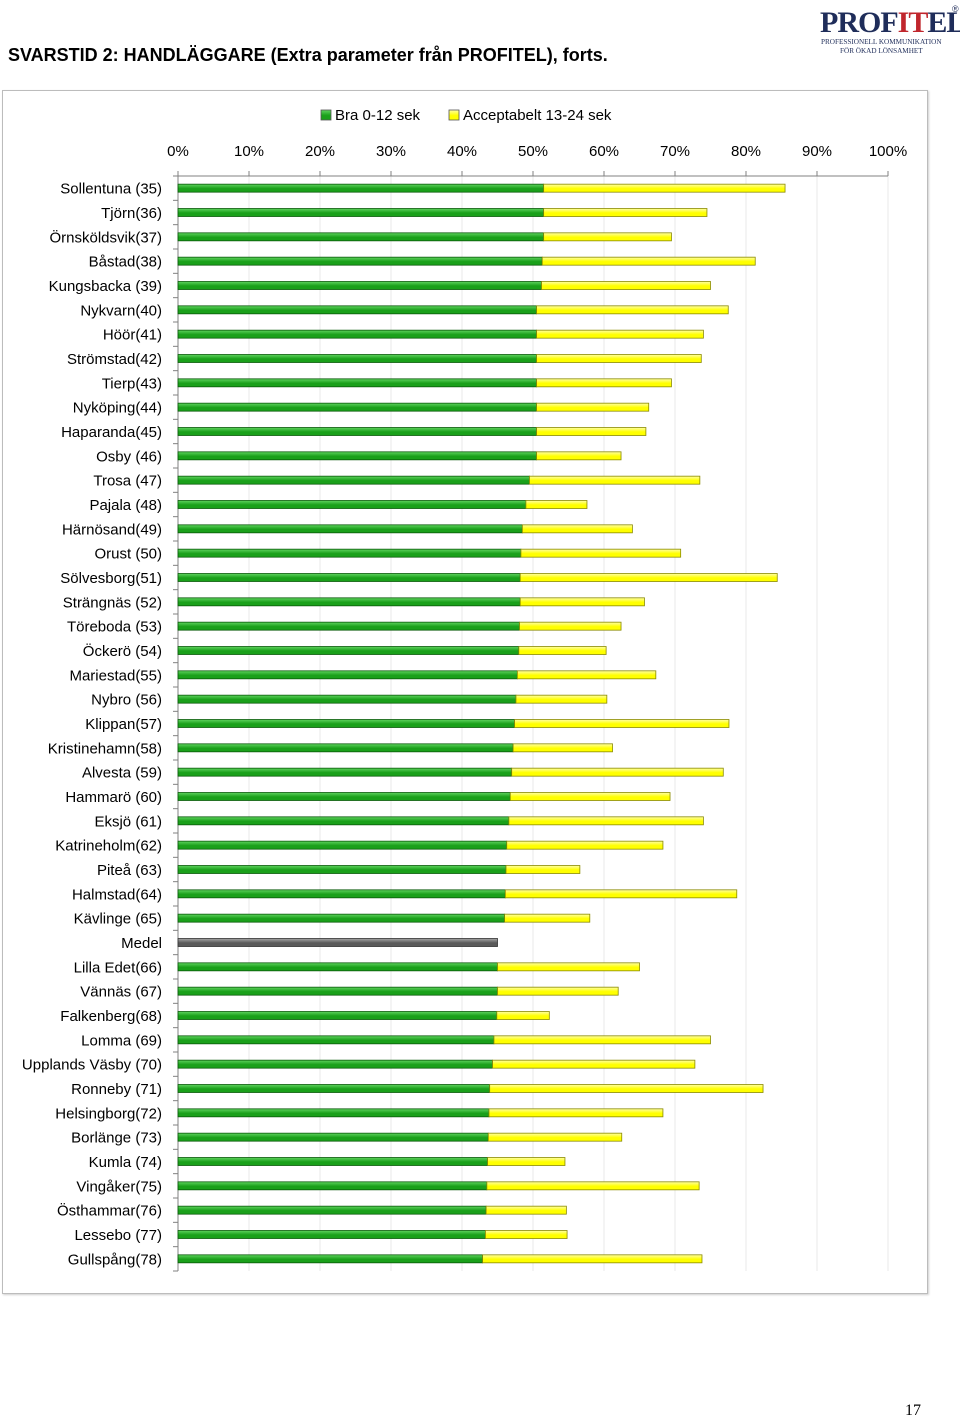  I want to click on category-label: Östhammar(76), so click(109, 1211).